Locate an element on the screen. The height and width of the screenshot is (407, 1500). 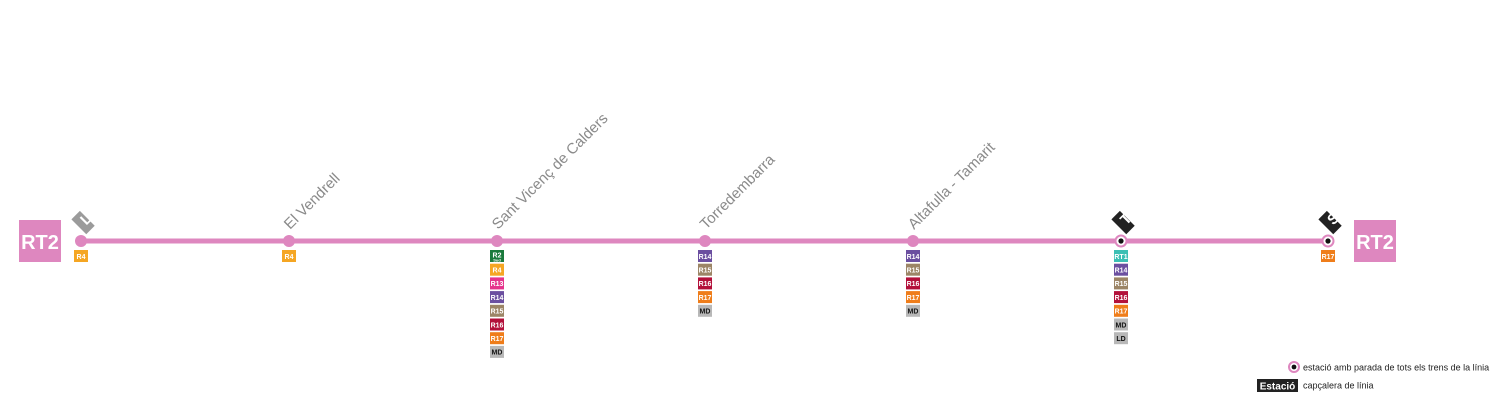
terminal-station-name: Tarragona is located at coordinates (1149, 197).